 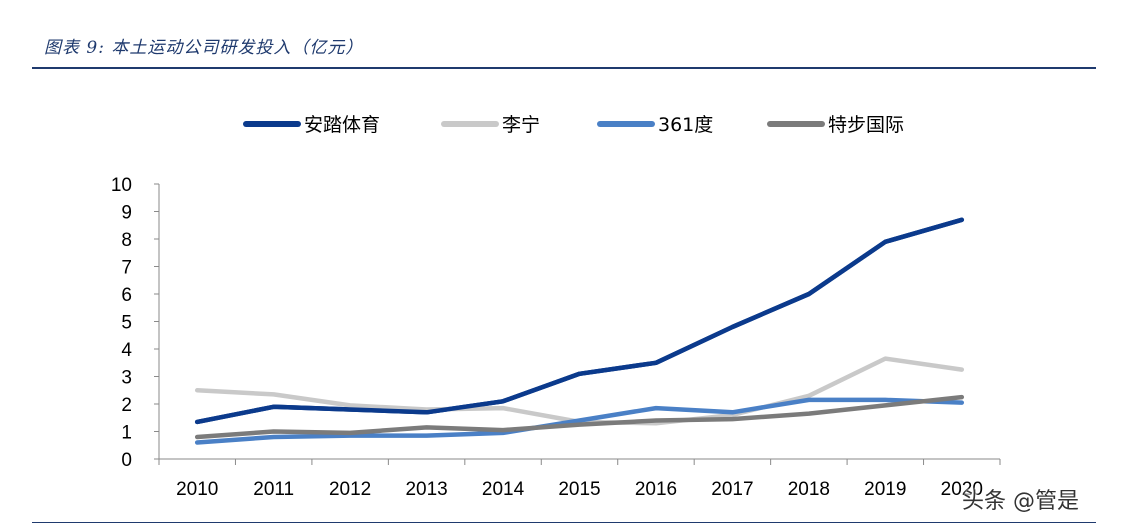 I want to click on legend-label-2: 361度, so click(x=685, y=125).